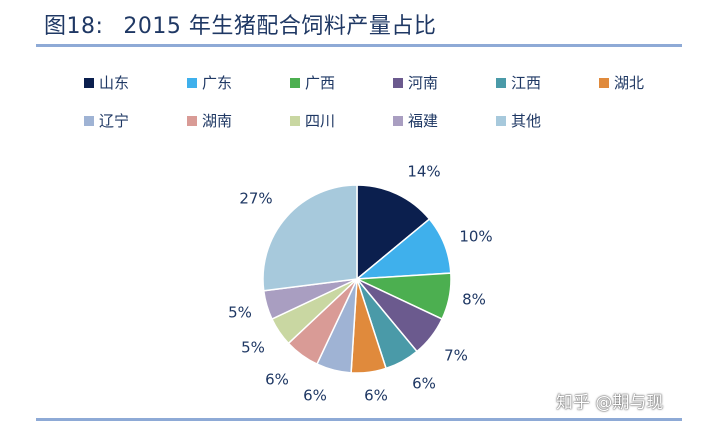  I want to click on slice-label: 27%, so click(255, 199).